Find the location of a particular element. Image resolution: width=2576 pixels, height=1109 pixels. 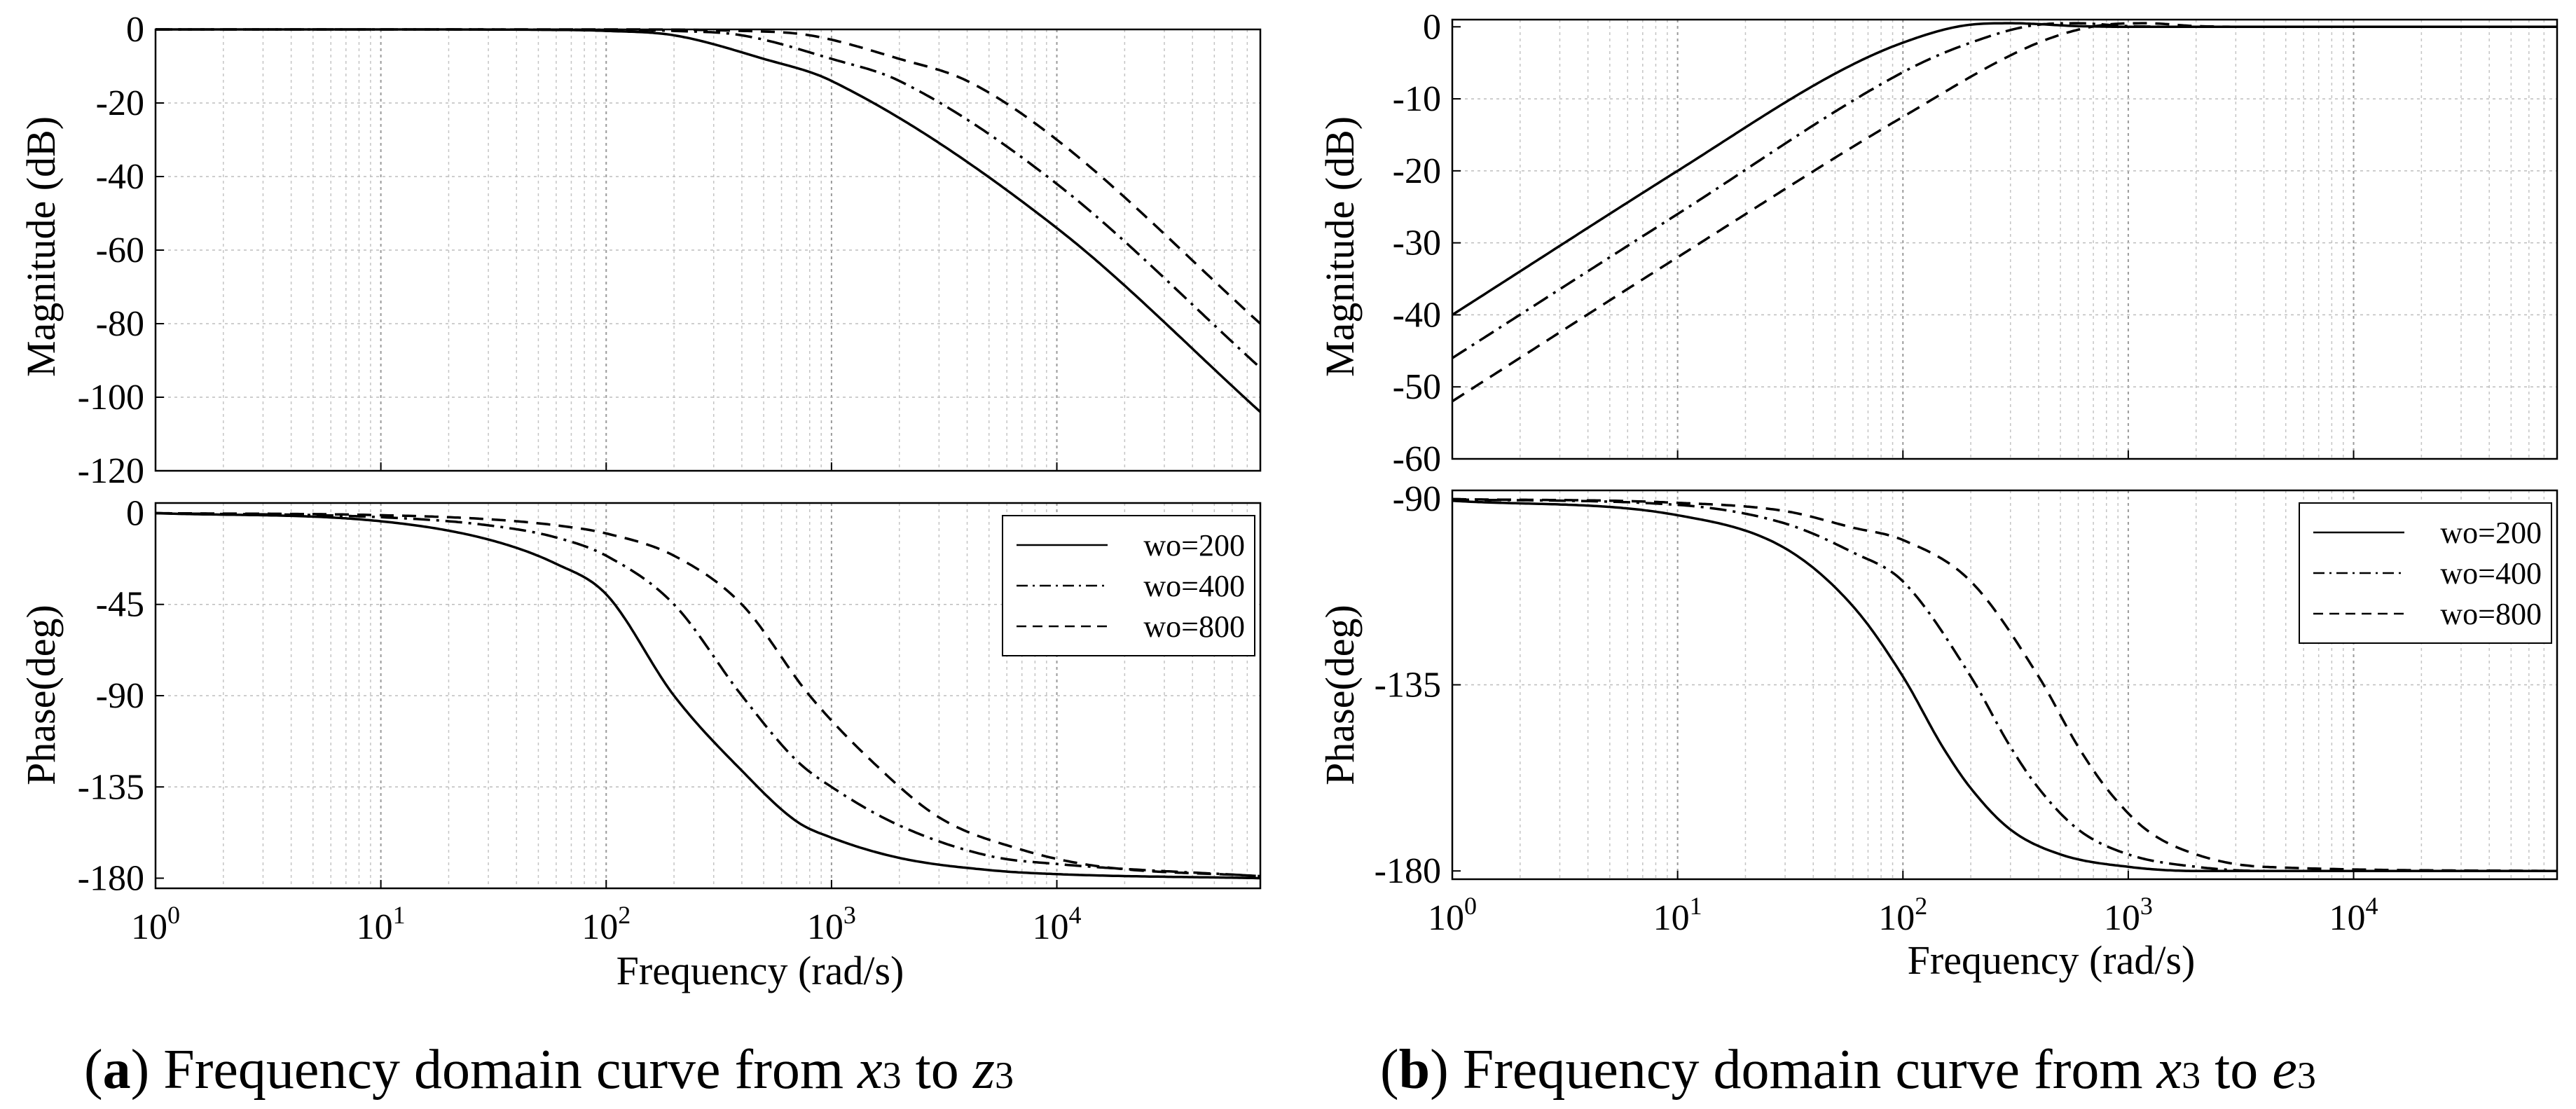

y-tick-label: -45 is located at coordinates (120, 605).